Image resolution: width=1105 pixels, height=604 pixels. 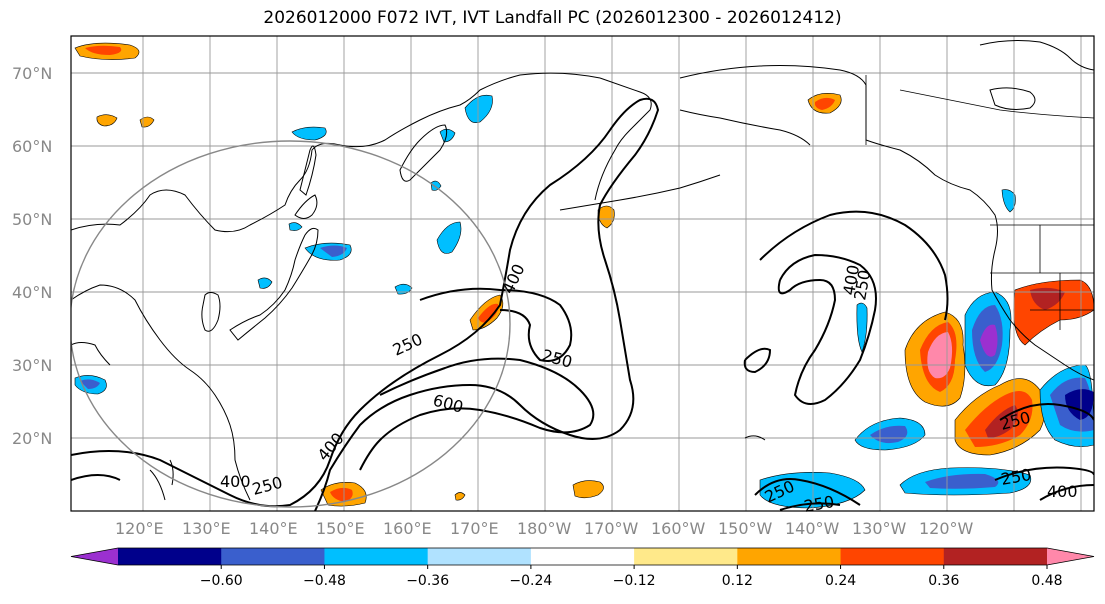 I want to click on lon-label: 140°E, so click(x=273, y=528).